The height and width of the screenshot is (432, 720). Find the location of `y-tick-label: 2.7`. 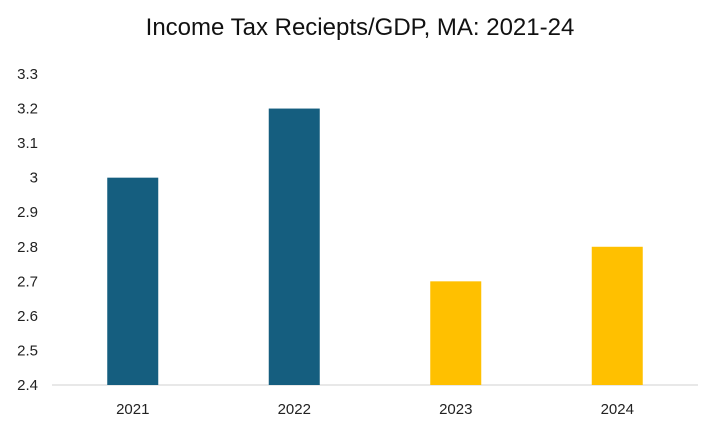

y-tick-label: 2.7 is located at coordinates (27, 281).